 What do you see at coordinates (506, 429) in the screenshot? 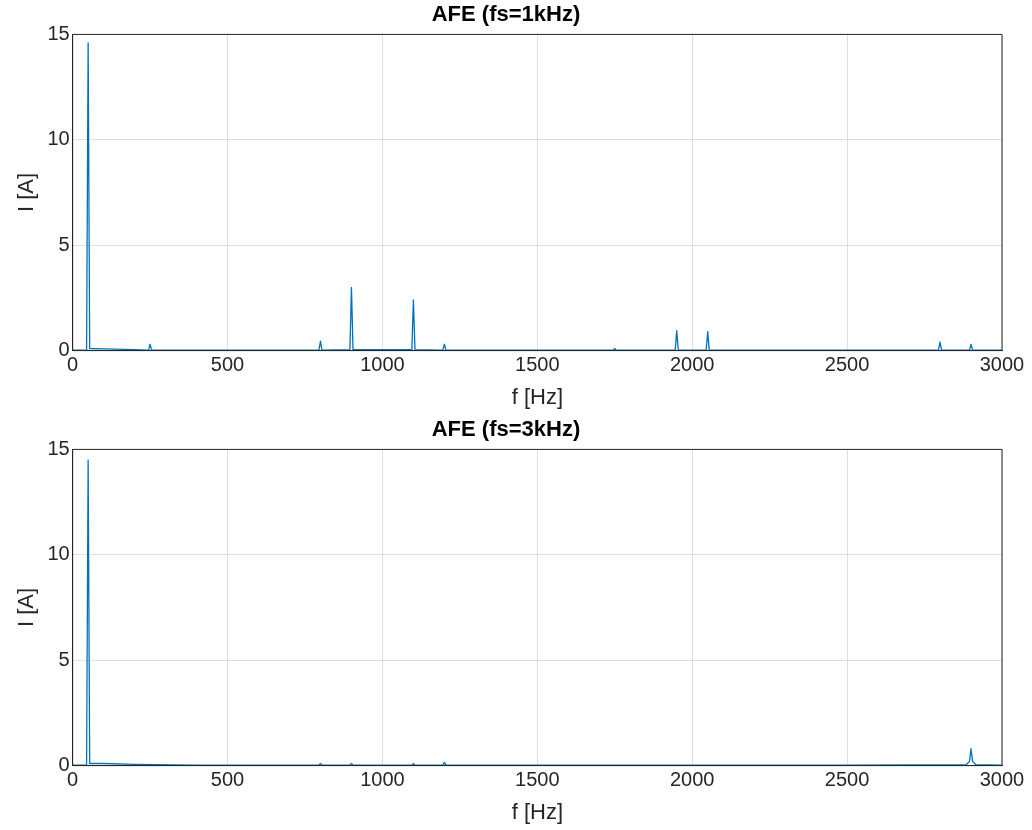
I see `chart-title: AFE (fs=3kHz)` at bounding box center [506, 429].